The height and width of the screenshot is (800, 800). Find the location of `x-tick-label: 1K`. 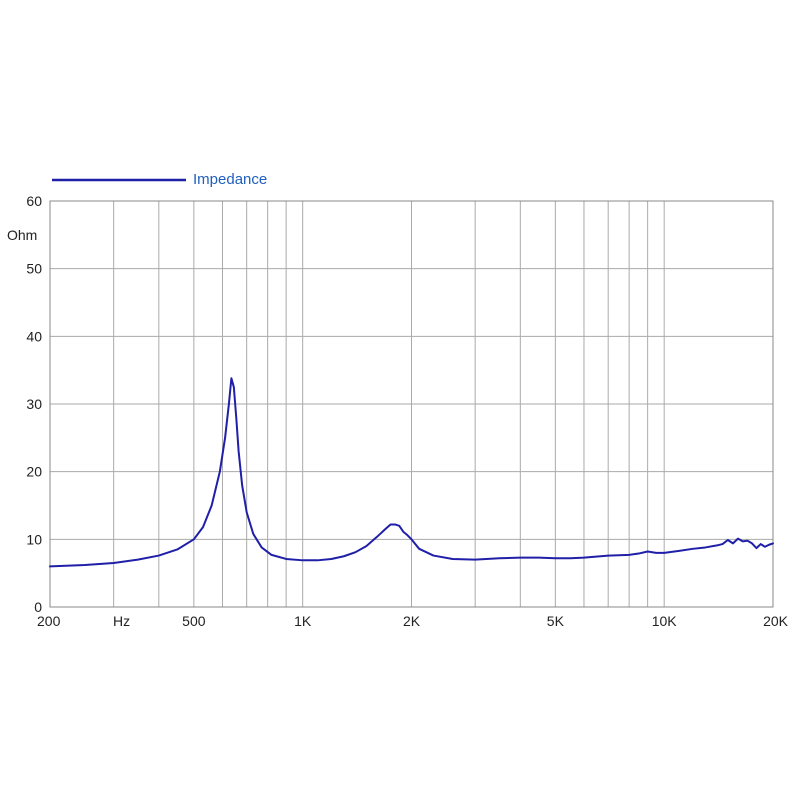

x-tick-label: 1K is located at coordinates (303, 621).